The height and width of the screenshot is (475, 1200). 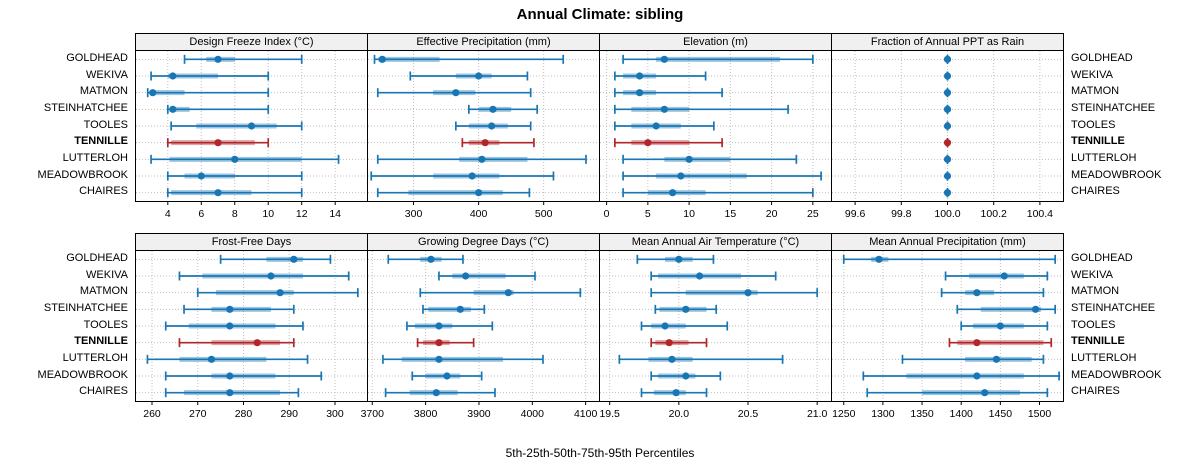 What do you see at coordinates (600, 14) in the screenshot?
I see `figure-title: Annual Climate: sibling` at bounding box center [600, 14].